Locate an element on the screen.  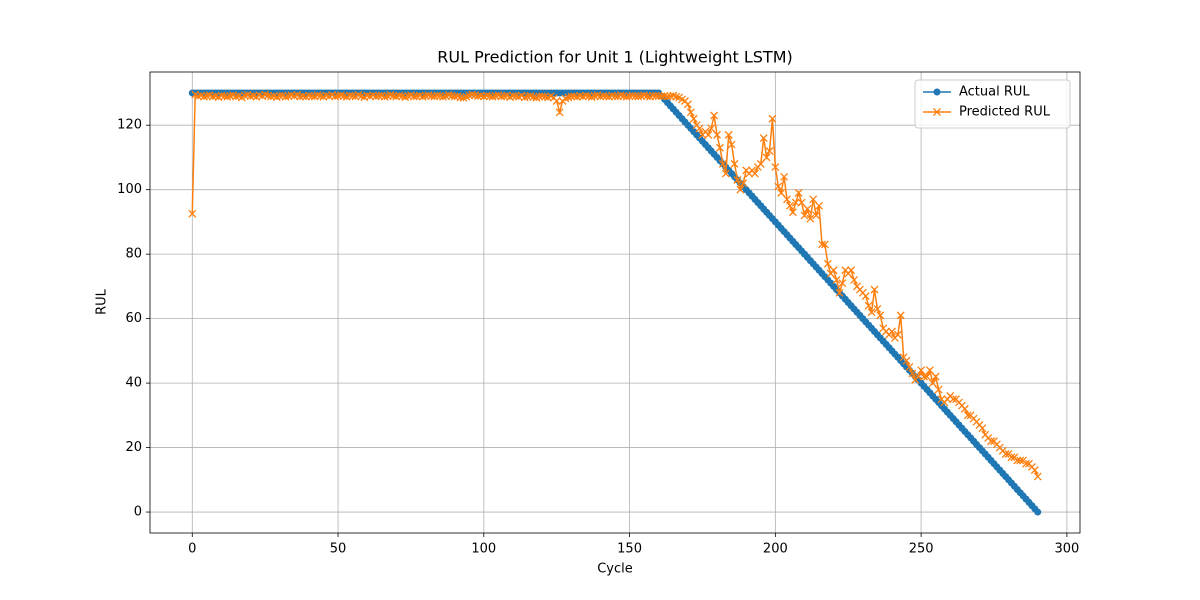
x-tick-label: 0 is located at coordinates (192, 549).